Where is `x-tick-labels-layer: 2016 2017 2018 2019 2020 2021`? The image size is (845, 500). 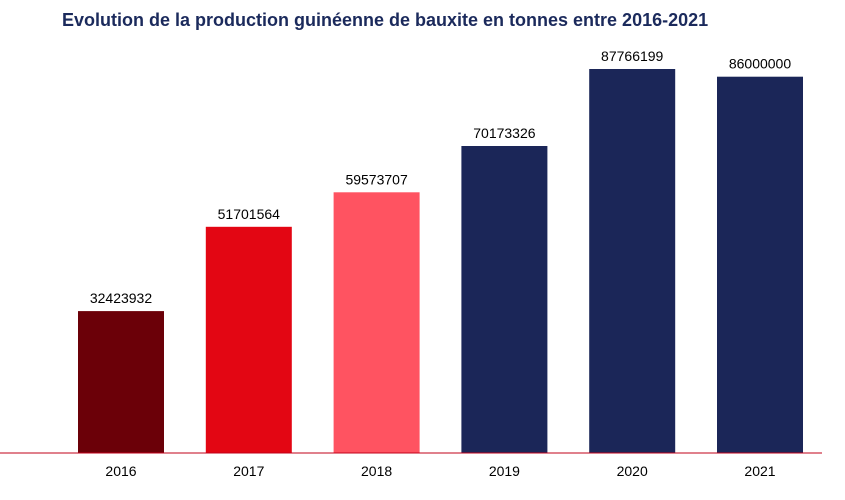
x-tick-labels-layer: 2016 2017 2018 2019 2020 2021 is located at coordinates (440, 471).